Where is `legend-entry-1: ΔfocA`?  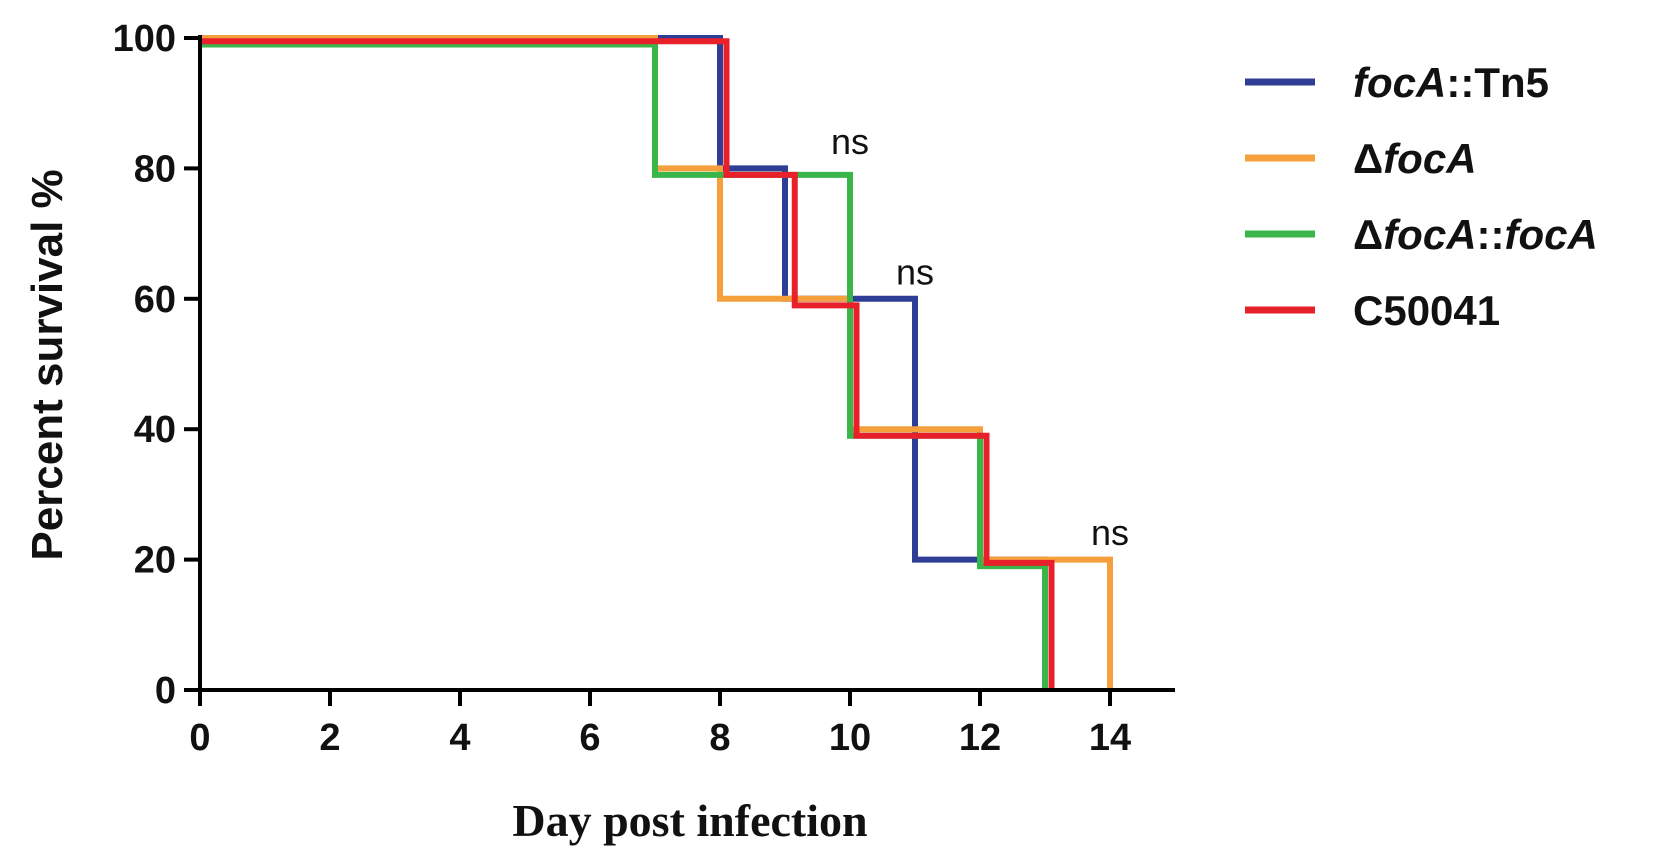 legend-entry-1: ΔfocA is located at coordinates (1415, 158).